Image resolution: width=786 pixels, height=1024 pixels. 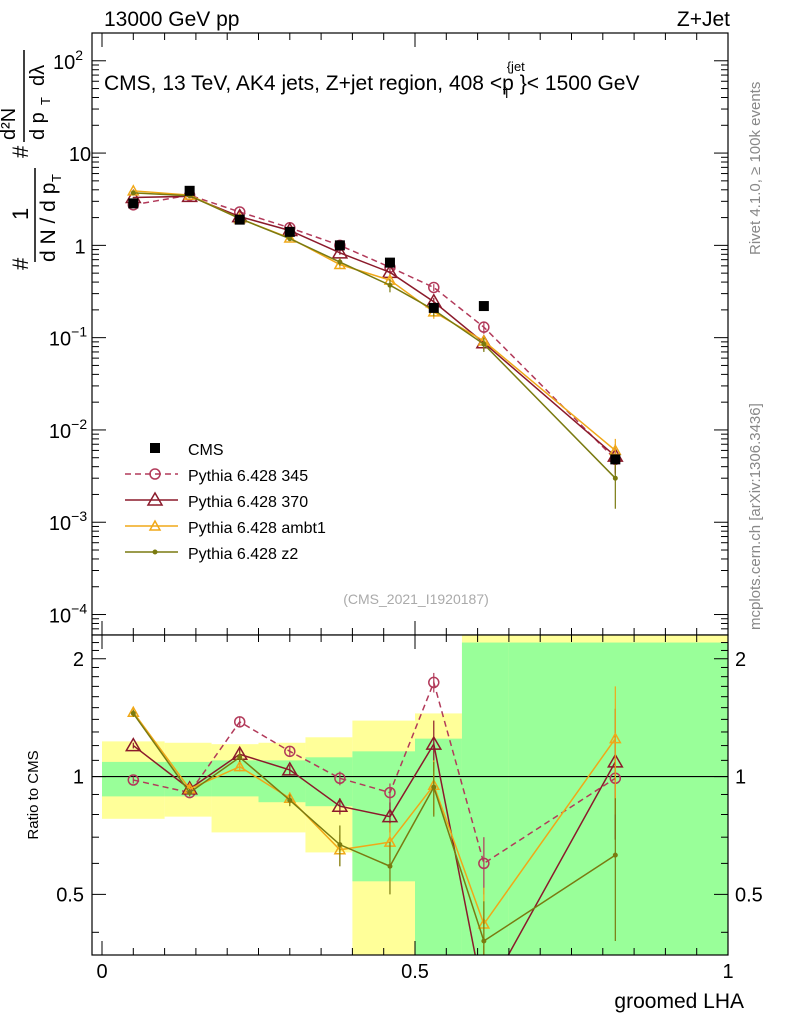 I want to click on ratio-xlabel: groomed LHA, so click(x=679, y=1001).